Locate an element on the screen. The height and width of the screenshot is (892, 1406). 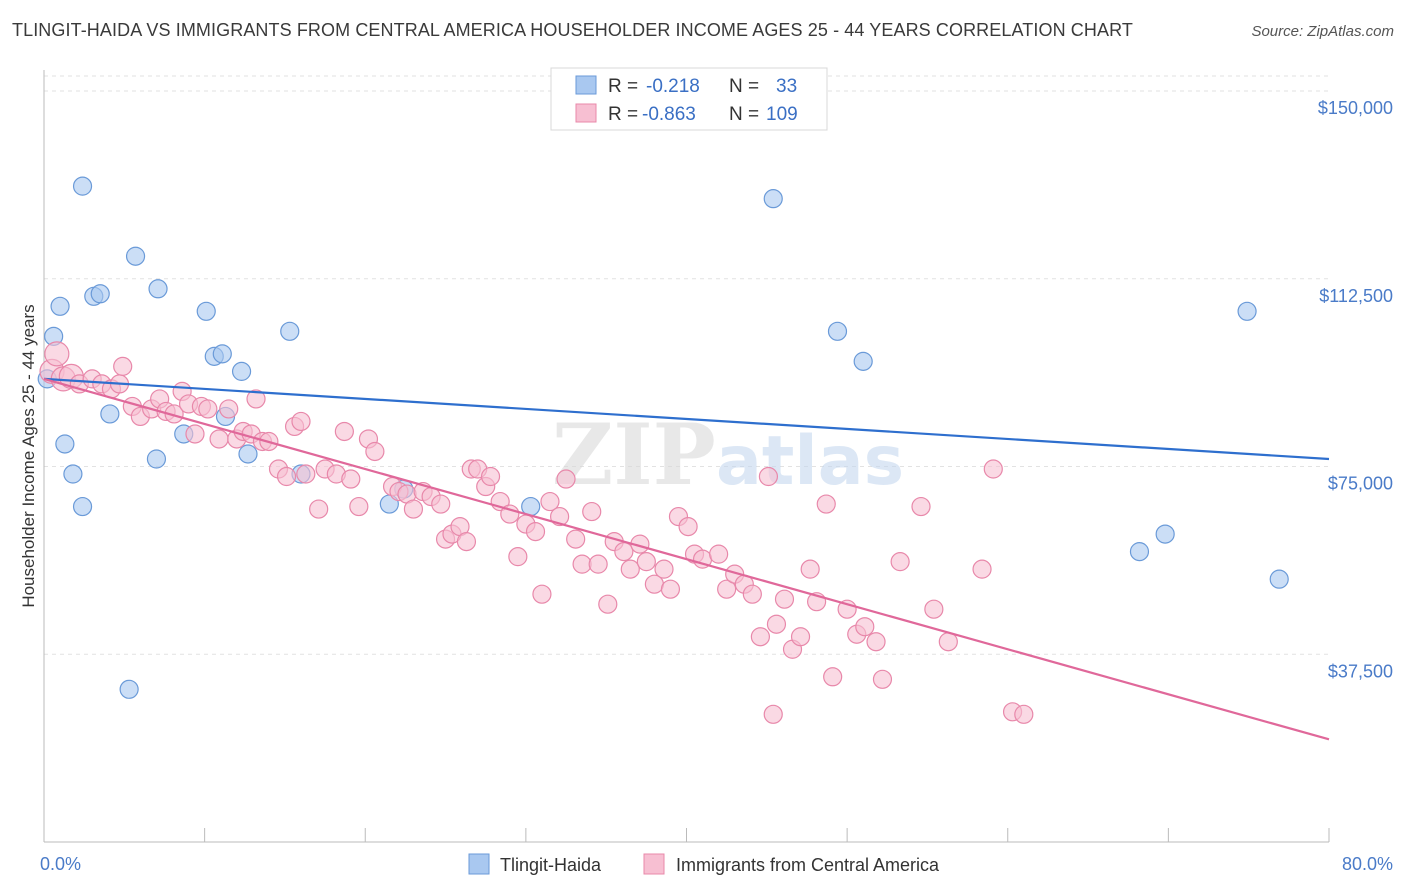
legend-swatch-blue is located at coordinates (586, 85).